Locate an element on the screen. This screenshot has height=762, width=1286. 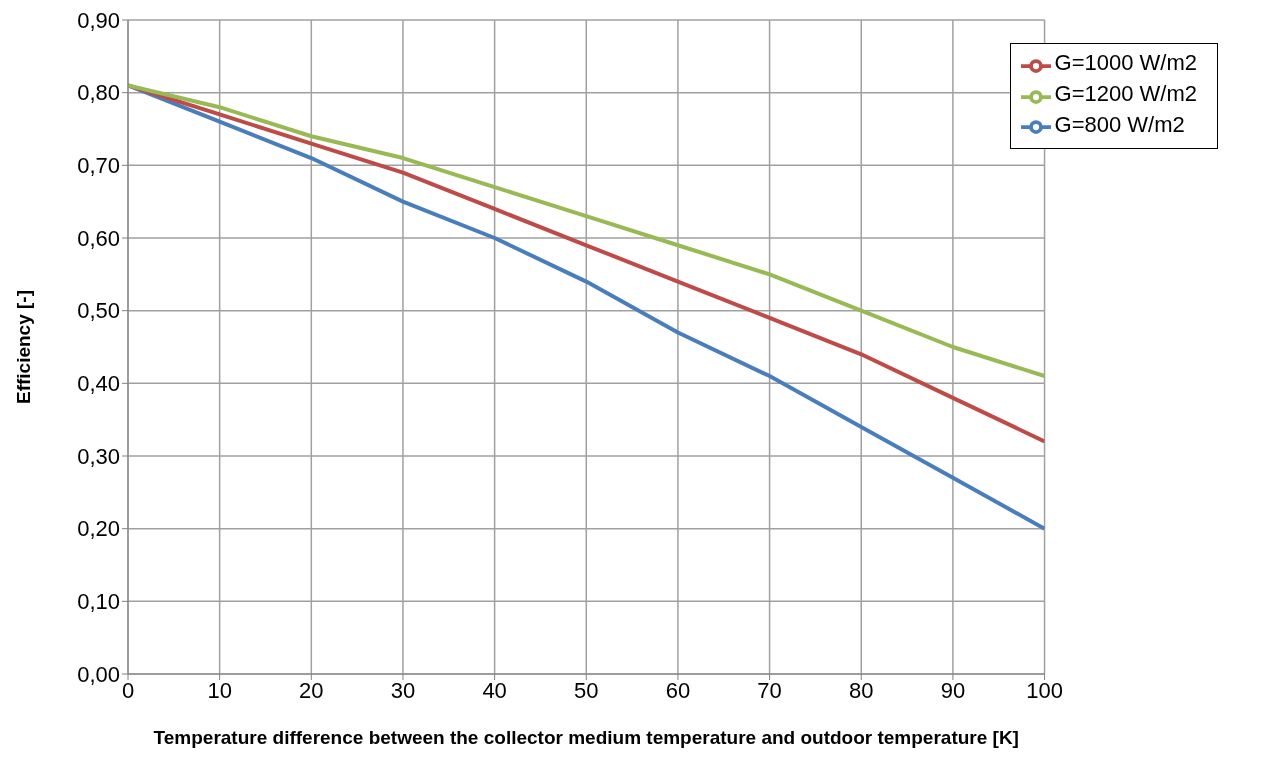
x-tick-label: 30 is located at coordinates (403, 690).